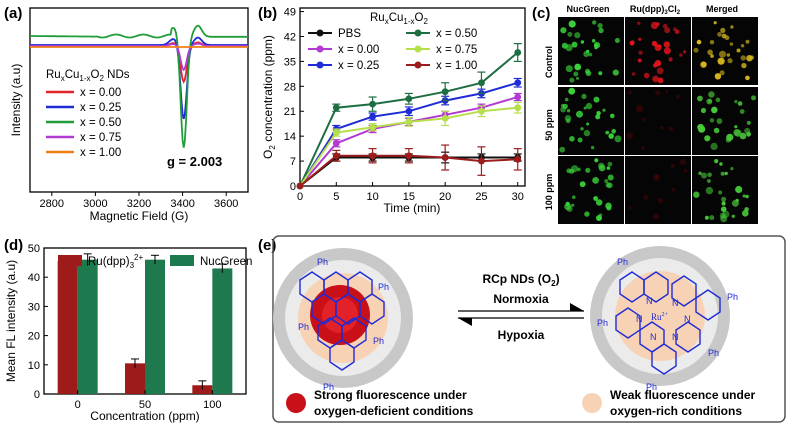  Describe the element at coordinates (269, 97) in the screenshot. I see `o2-y-axis-label: O2 concentration (ppm)` at that location.